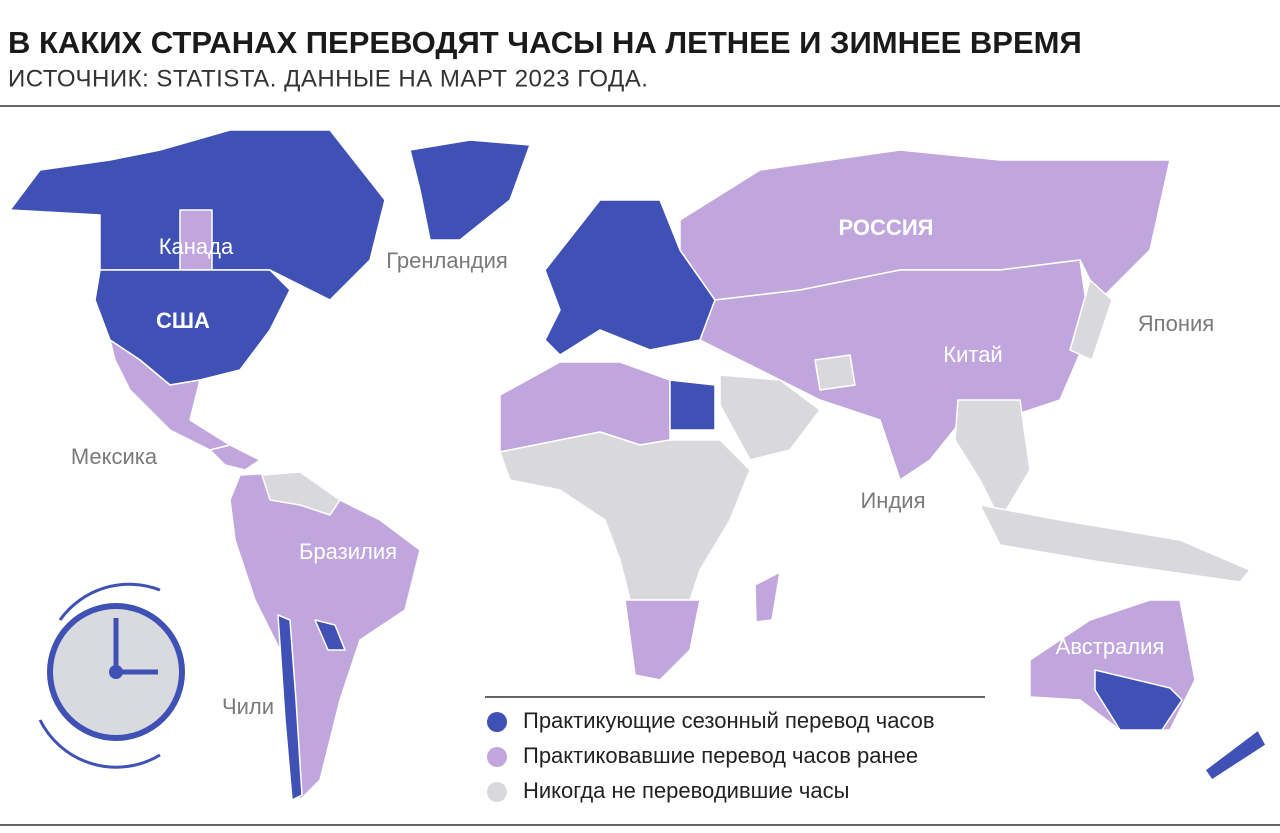 This screenshot has width=1280, height=833. Describe the element at coordinates (1115, 543) in the screenshot. I see `indonesia` at that location.